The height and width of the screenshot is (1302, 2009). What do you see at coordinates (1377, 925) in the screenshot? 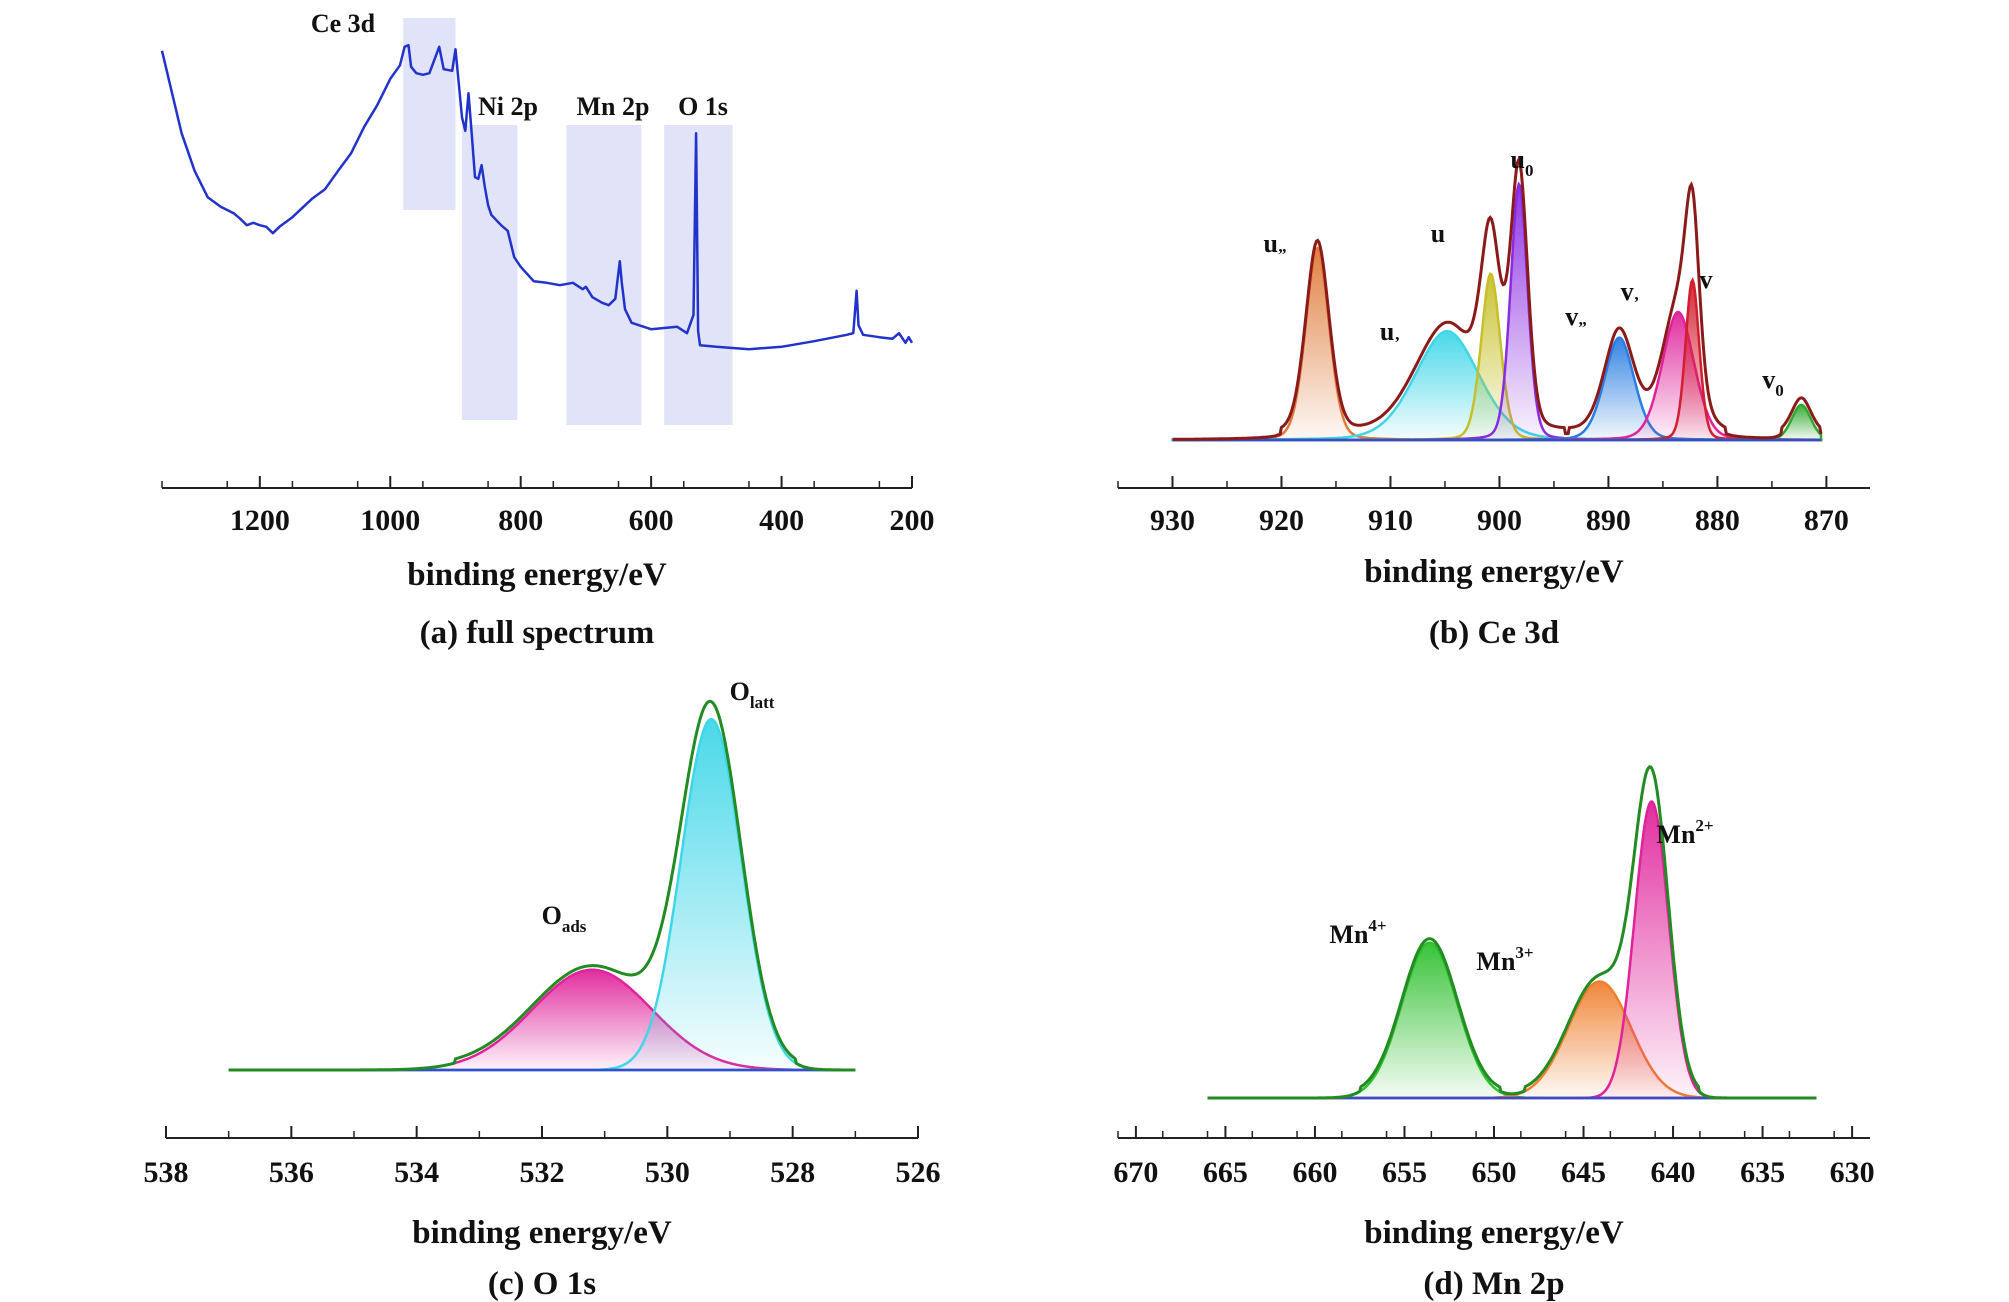
I see `peak-label-sup: 4+` at bounding box center [1377, 925].